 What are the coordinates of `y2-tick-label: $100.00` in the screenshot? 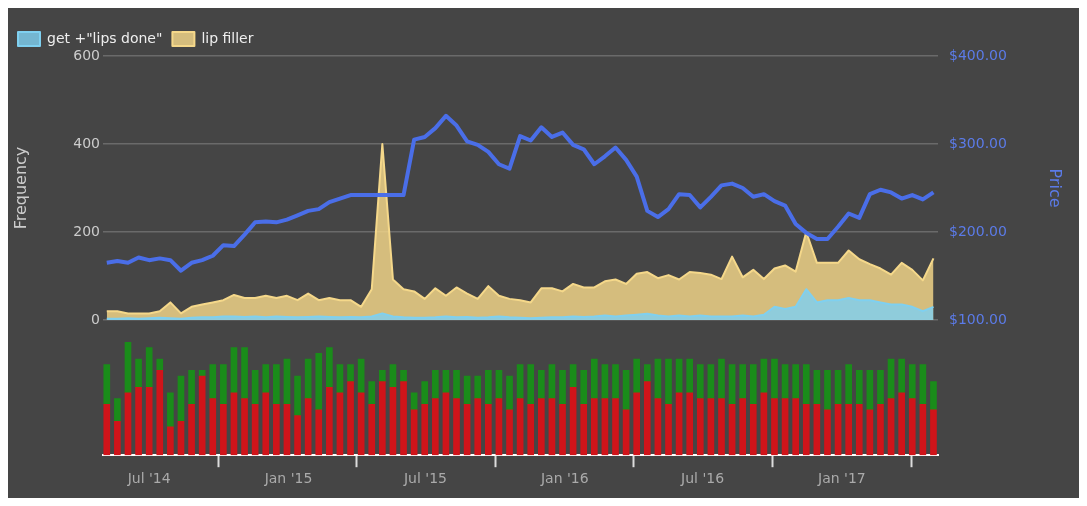 It's located at (978, 318).